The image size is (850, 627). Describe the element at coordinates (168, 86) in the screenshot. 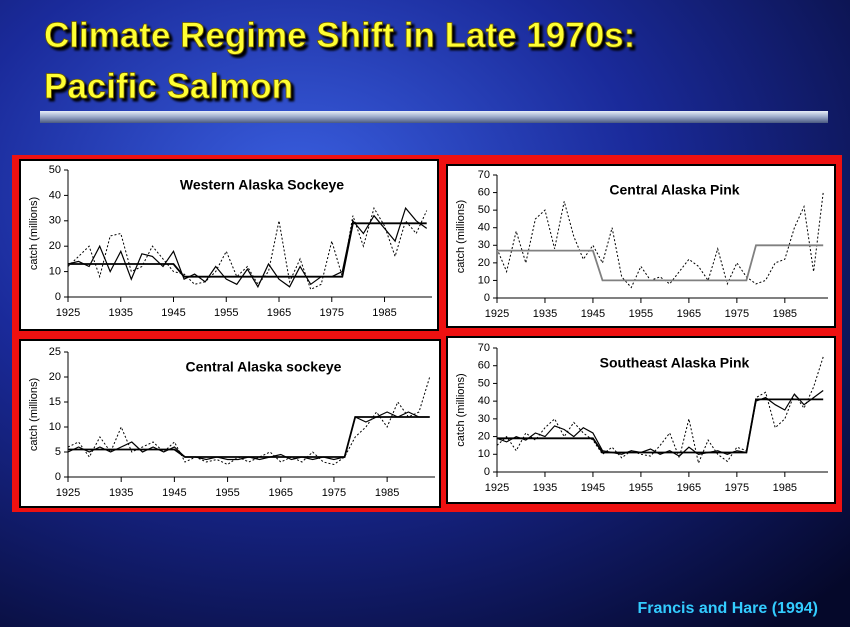

I see `slide-title: Pacific Salmon` at that location.